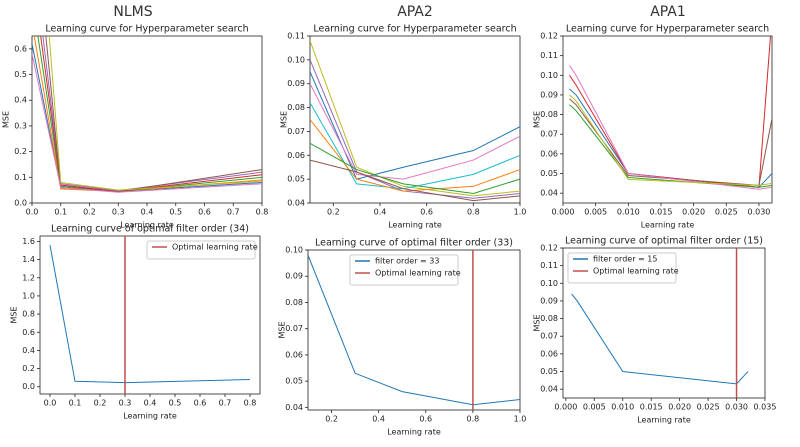 This screenshot has width=800, height=447. What do you see at coordinates (20, 74) in the screenshot?
I see `y-tick-label: 0.5` at bounding box center [20, 74].